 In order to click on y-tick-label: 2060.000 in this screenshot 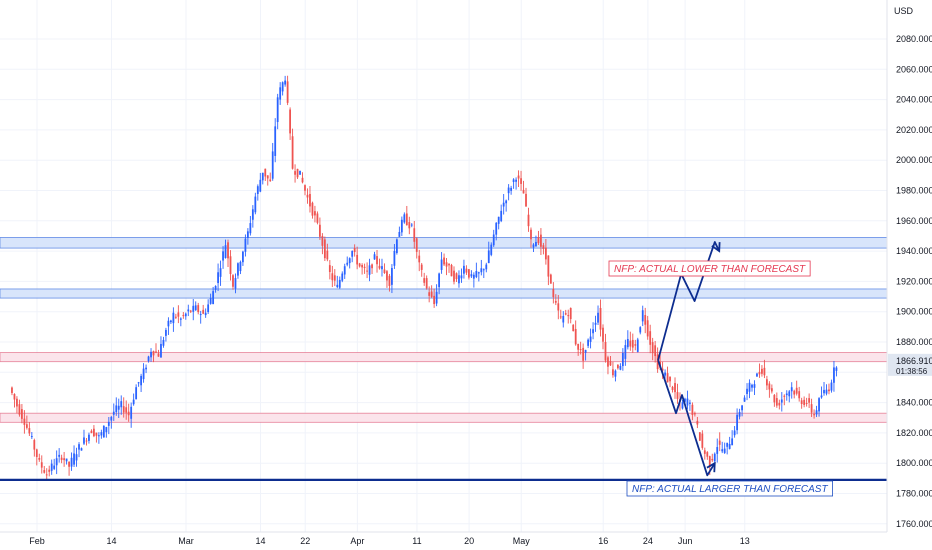, I will do `click(914, 69)`.